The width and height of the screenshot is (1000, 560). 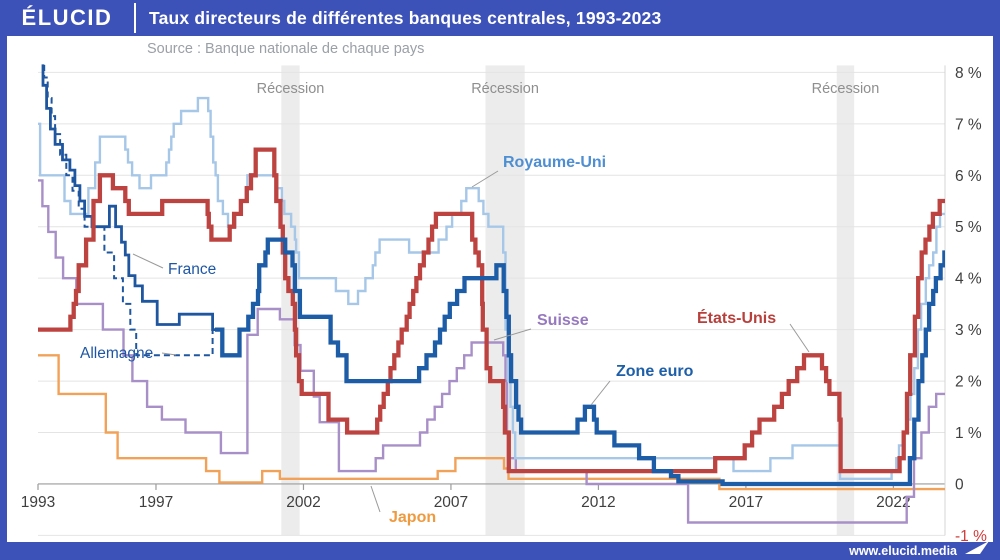 I want to click on y-tick-label: 5 %, so click(x=968, y=227).